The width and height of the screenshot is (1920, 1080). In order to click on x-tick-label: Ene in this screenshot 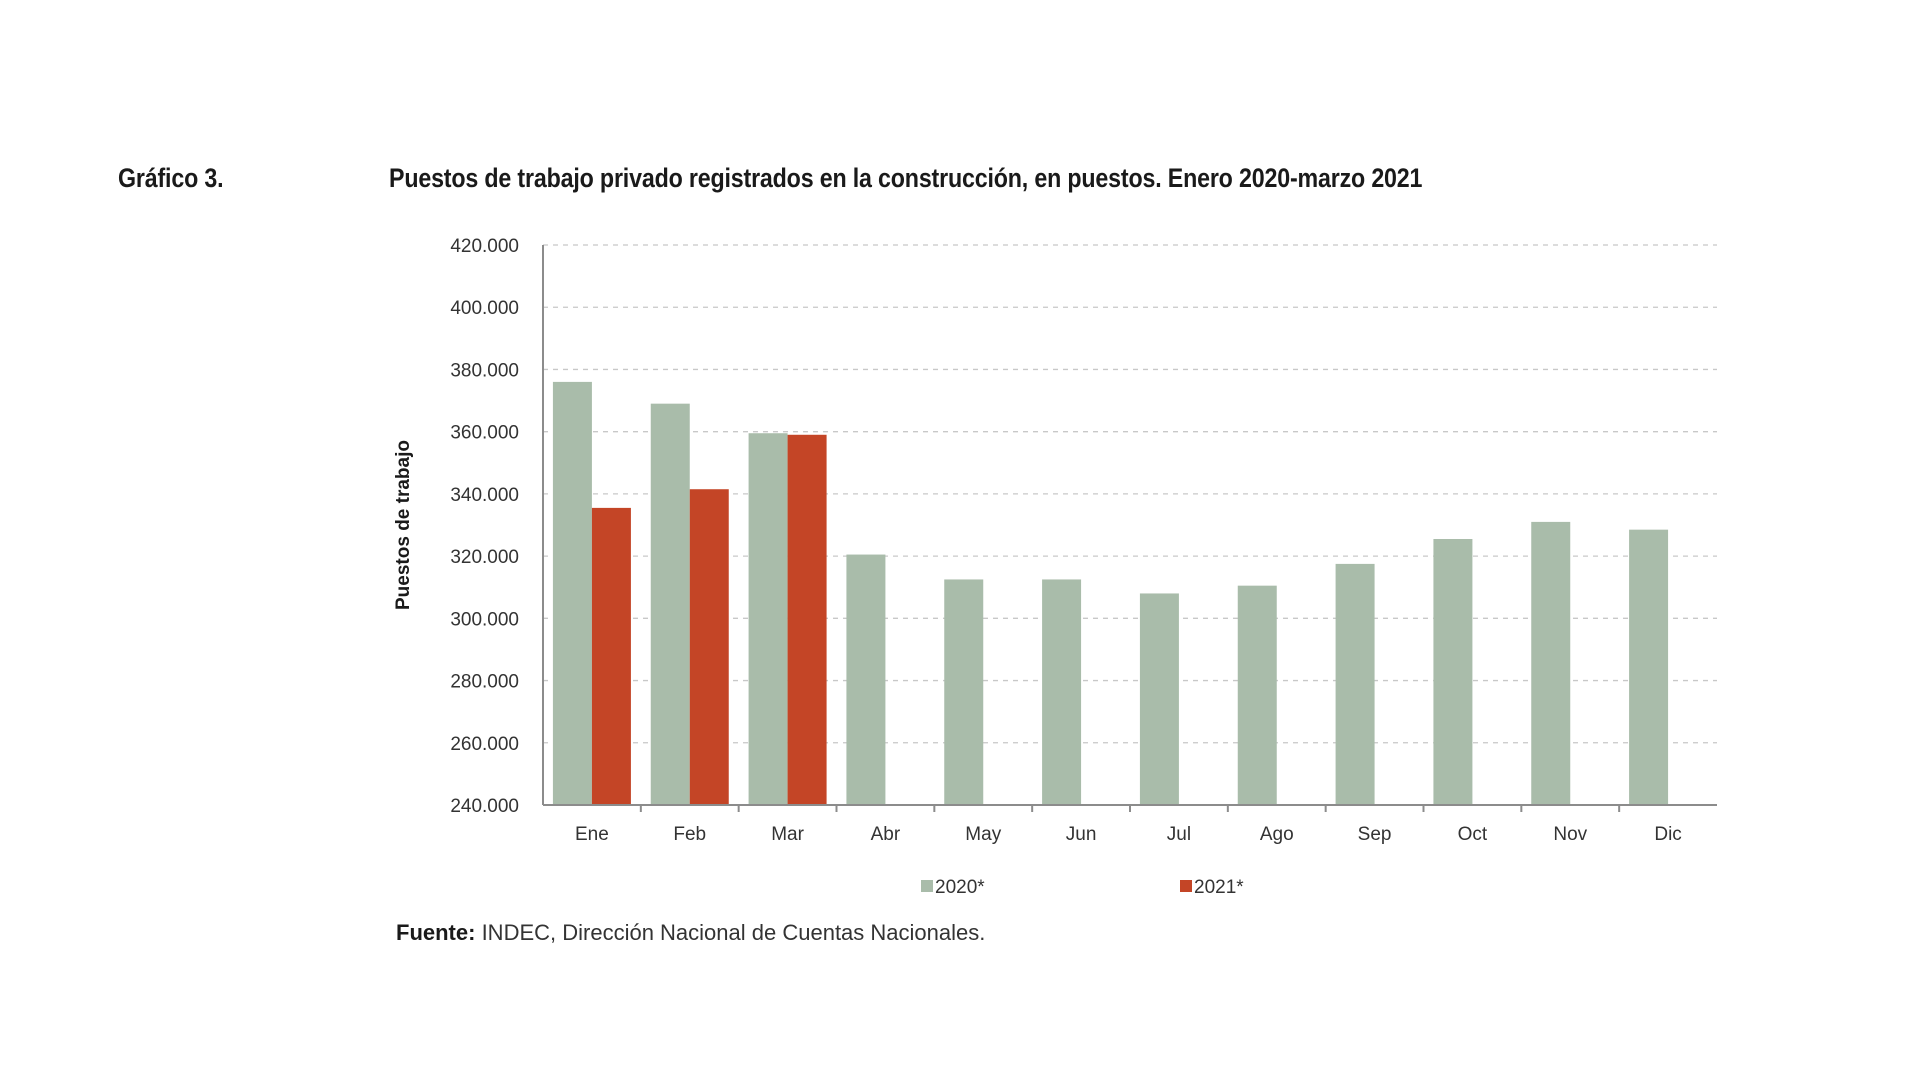, I will do `click(592, 834)`.